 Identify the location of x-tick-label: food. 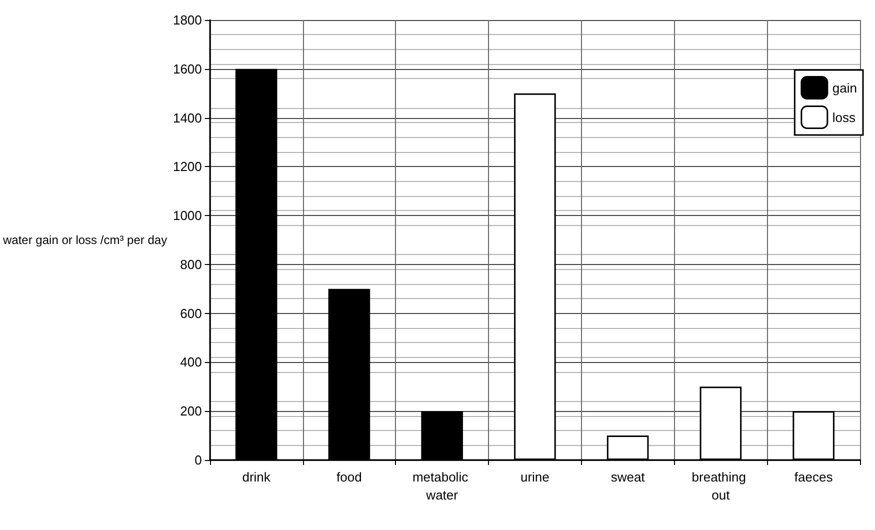
(349, 477).